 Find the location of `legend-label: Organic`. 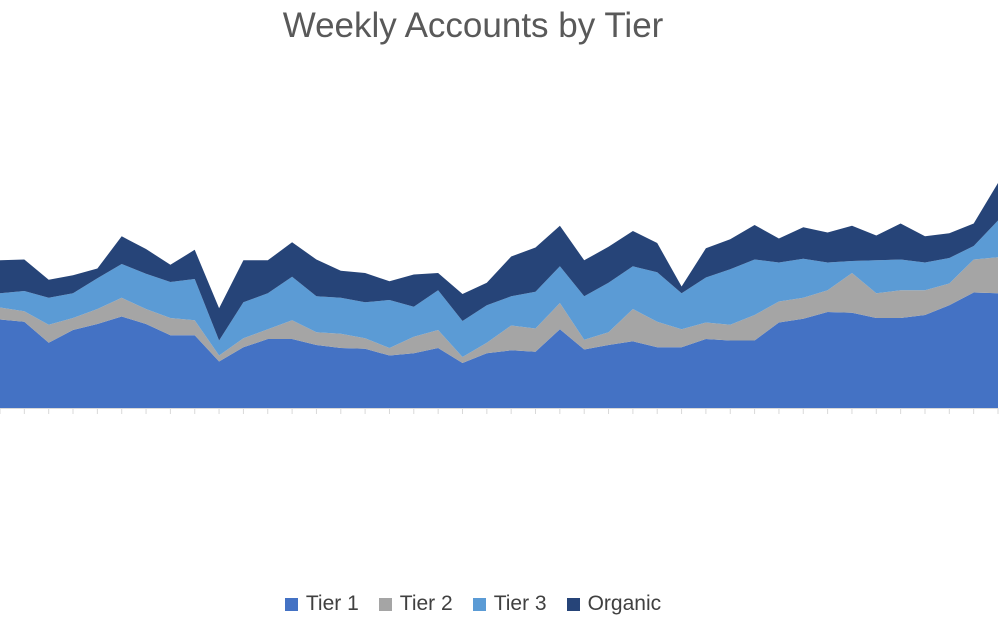

legend-label: Organic is located at coordinates (624, 603).